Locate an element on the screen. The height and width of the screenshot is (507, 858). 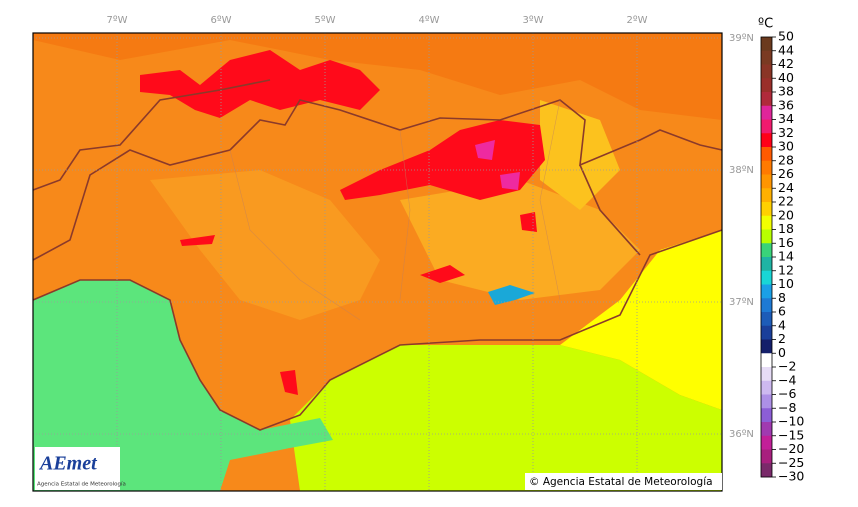
longitude-label: 7ºW is located at coordinates (117, 20).